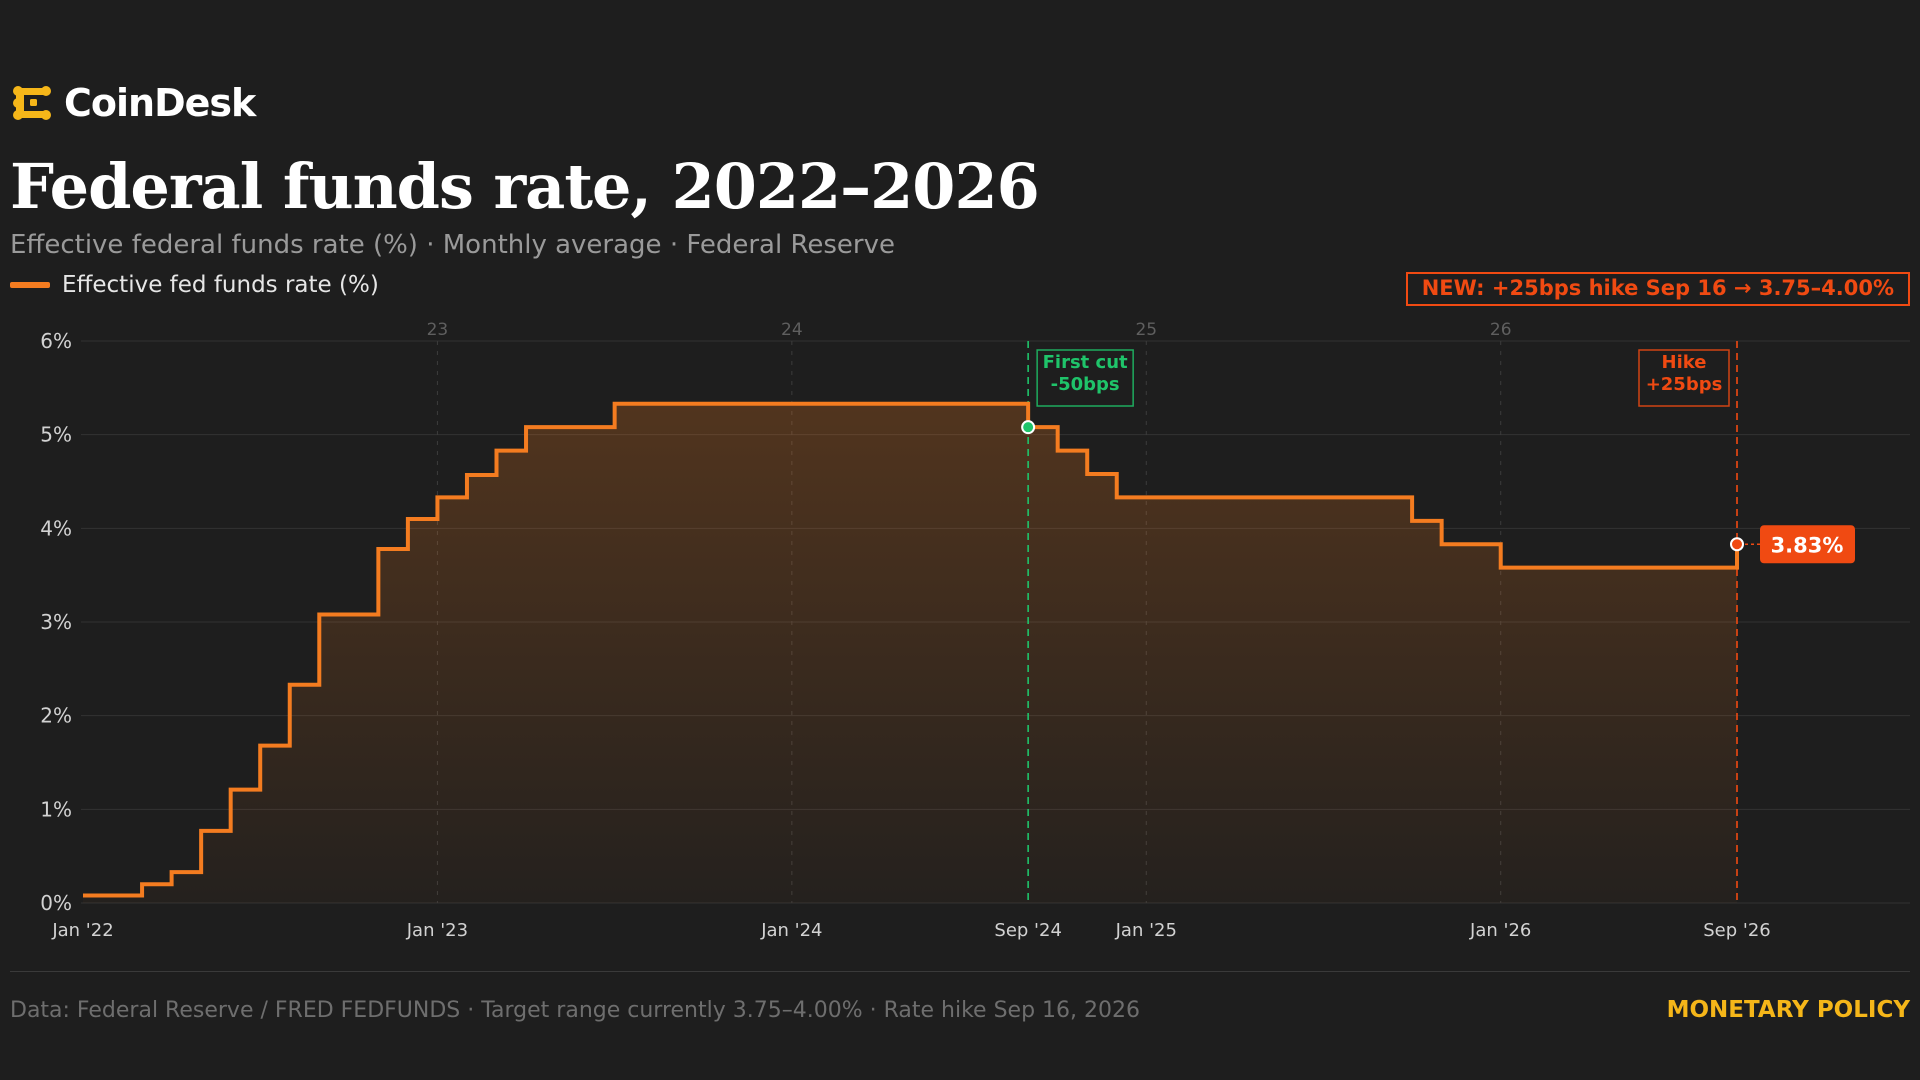  What do you see at coordinates (1737, 544) in the screenshot?
I see `hike-point` at bounding box center [1737, 544].